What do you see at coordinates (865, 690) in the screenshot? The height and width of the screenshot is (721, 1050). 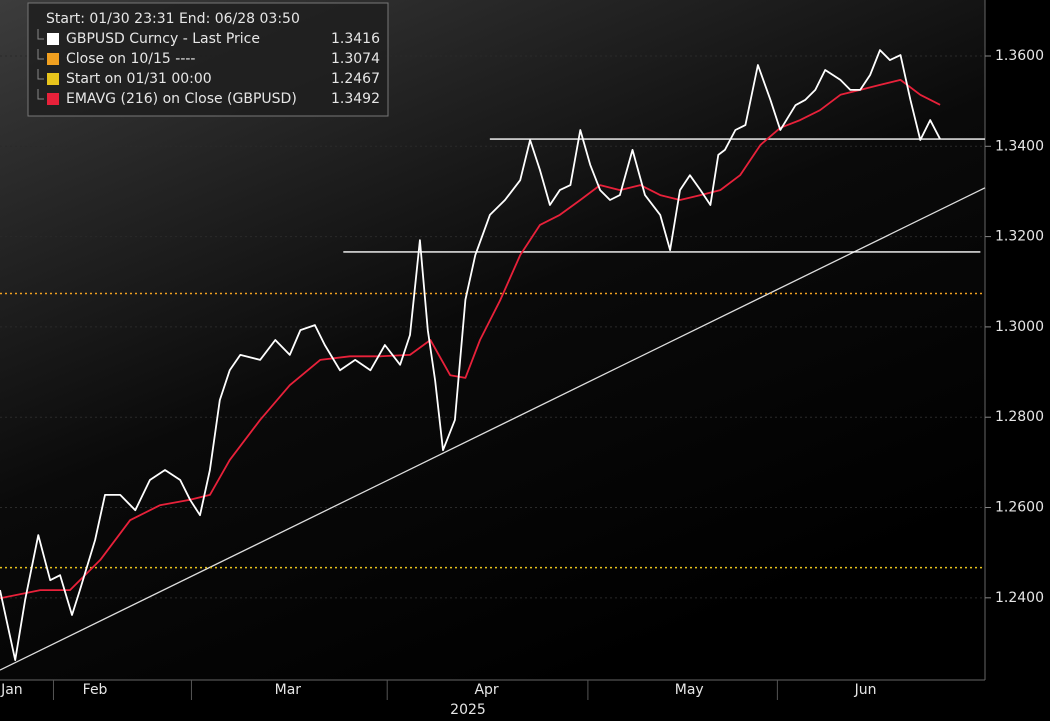 I see `x-tick-label: Jun` at bounding box center [865, 690].